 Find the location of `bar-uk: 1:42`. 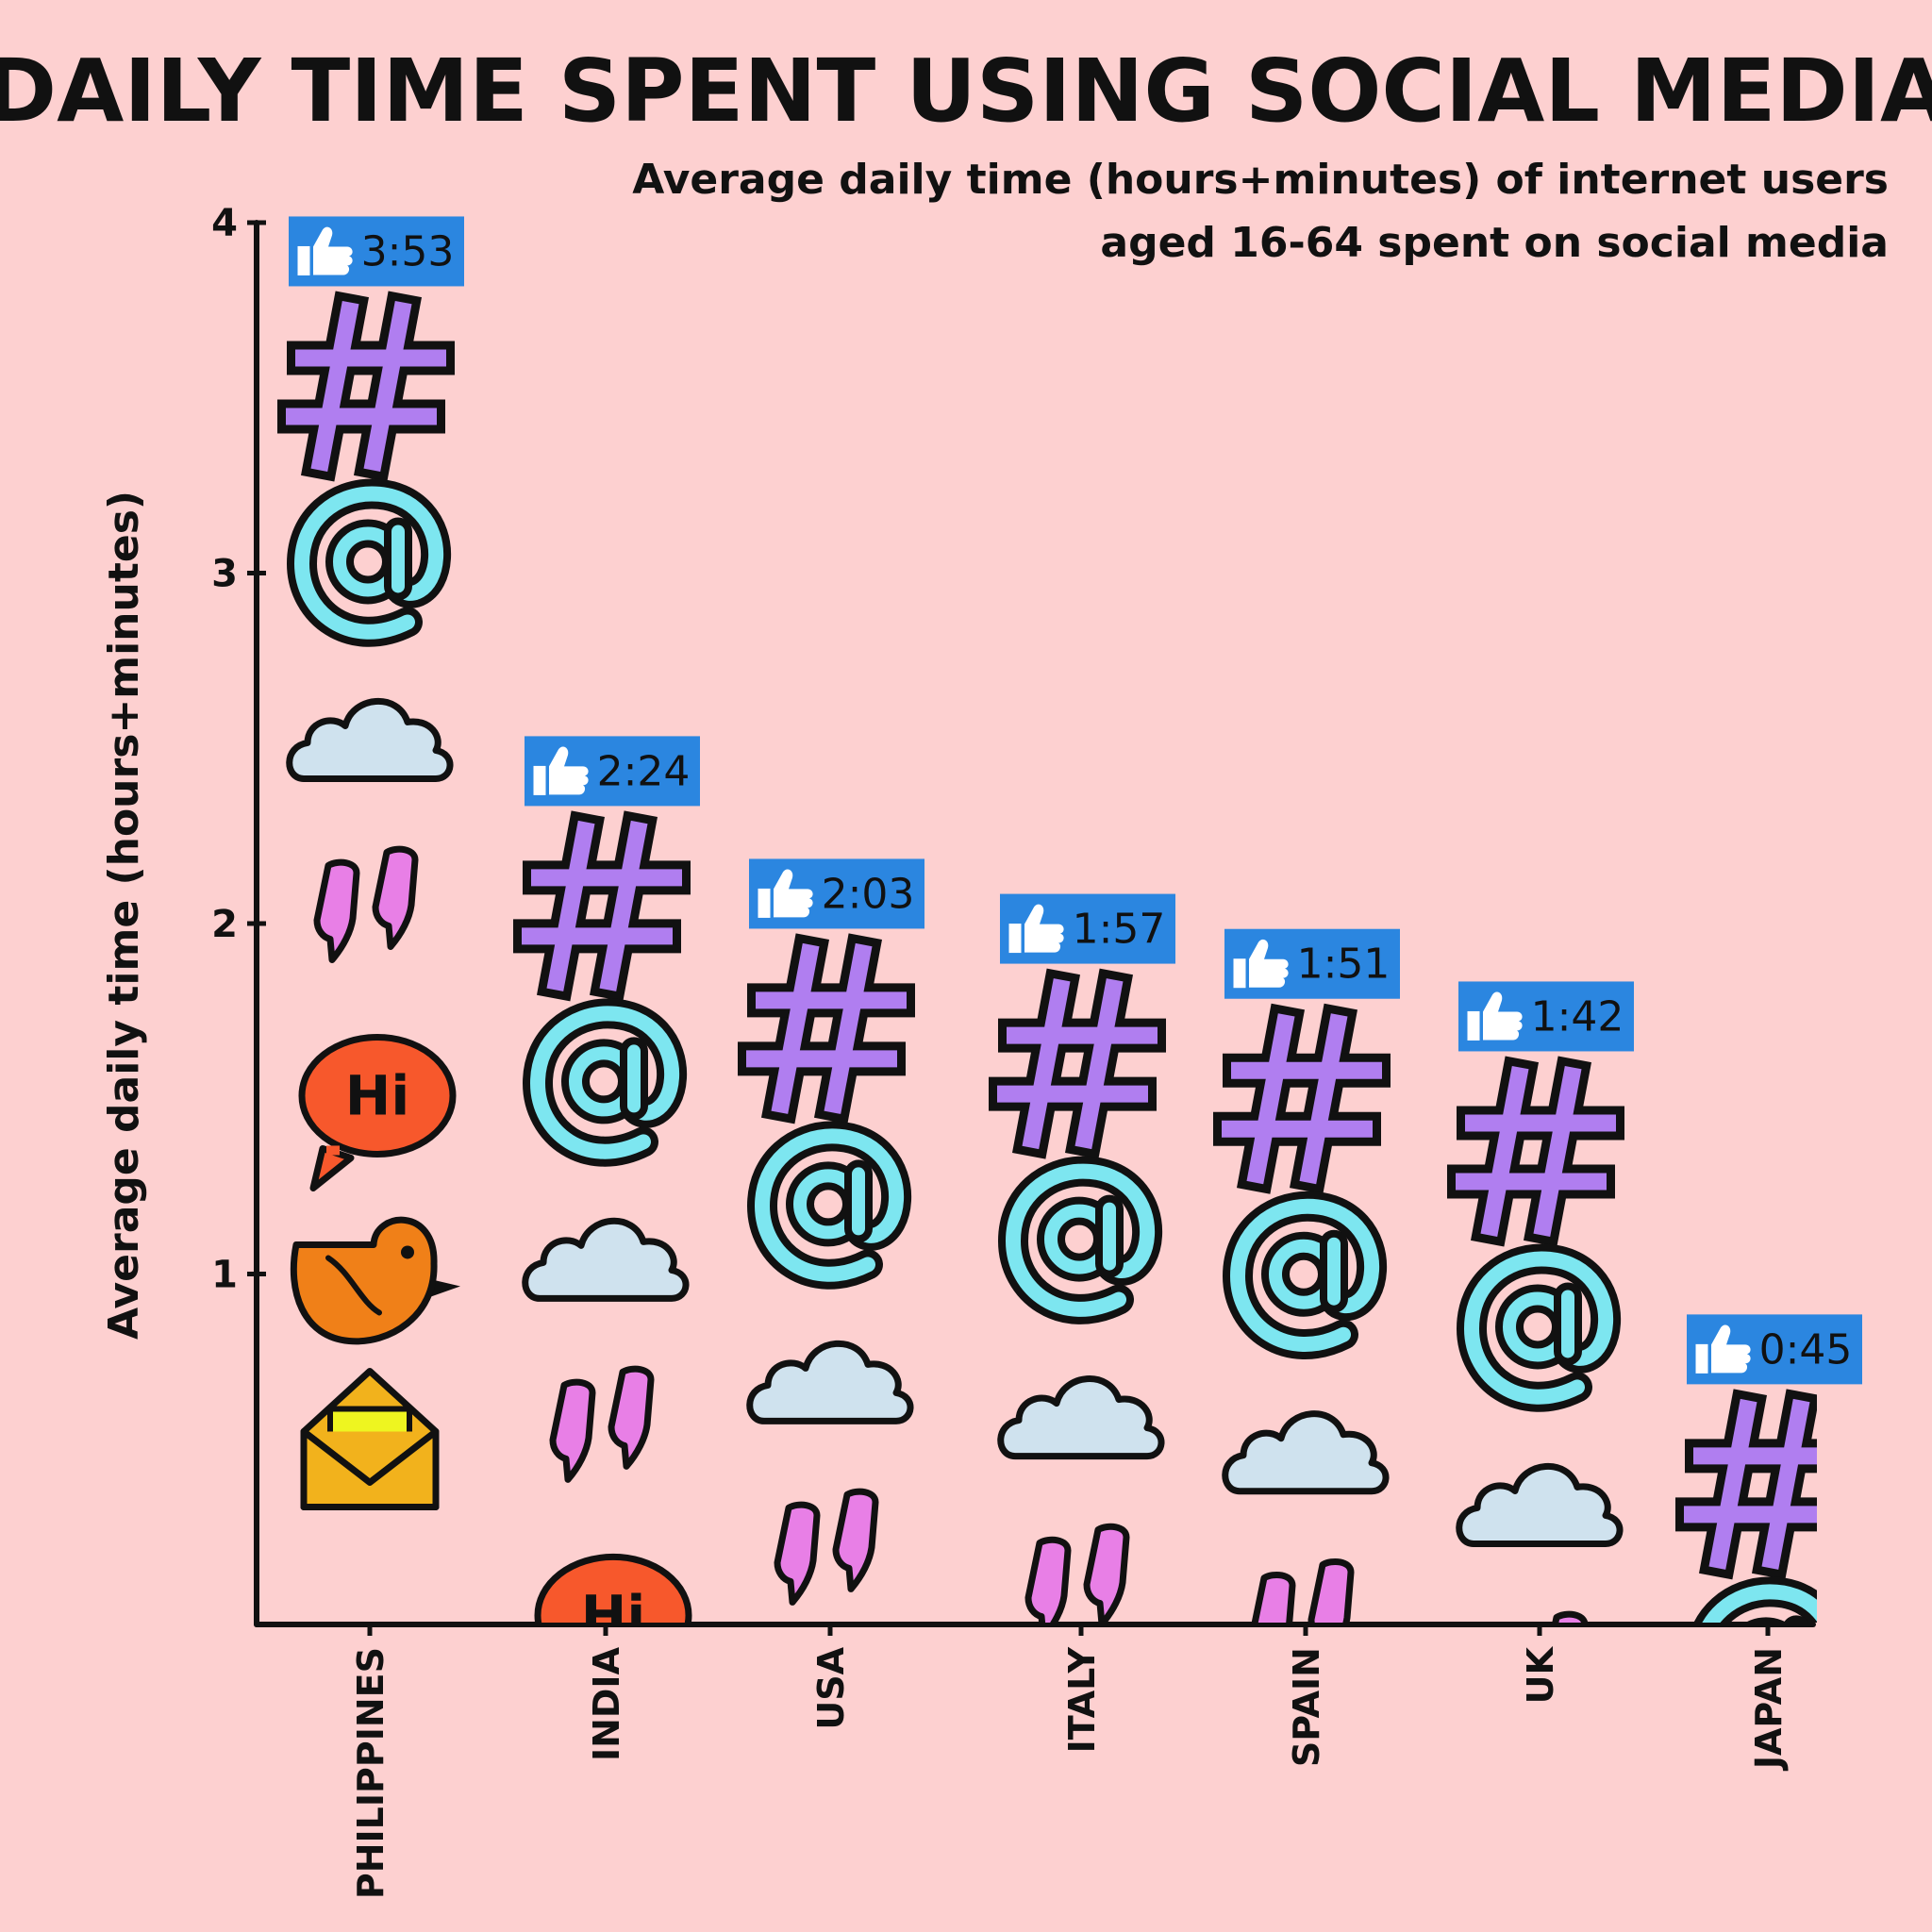

bar-uk: 1:42 is located at coordinates (1540, 1302).